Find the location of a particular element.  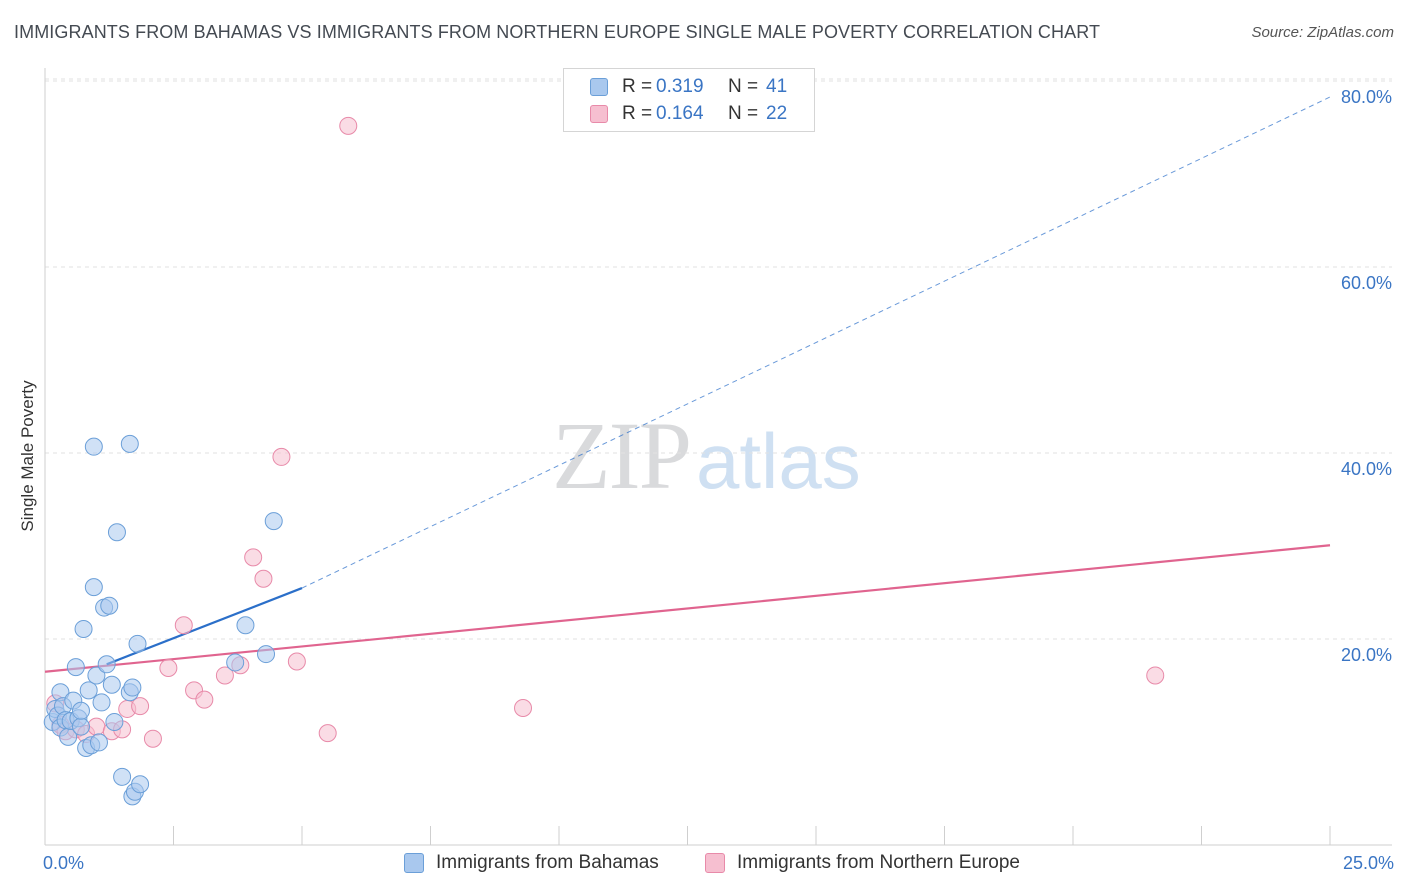

legend-item-bahamas: Immigrants from Bahamas is located at coordinates (531, 863).